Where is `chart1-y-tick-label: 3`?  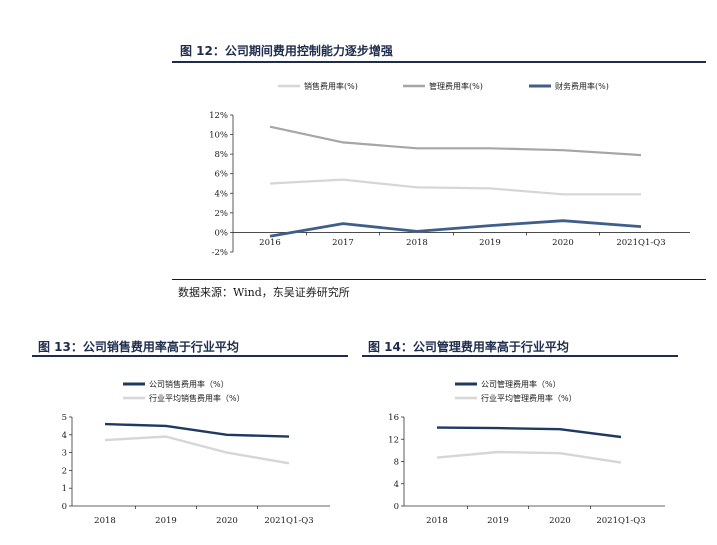
chart1-y-tick-label: 3 is located at coordinates (64, 454).